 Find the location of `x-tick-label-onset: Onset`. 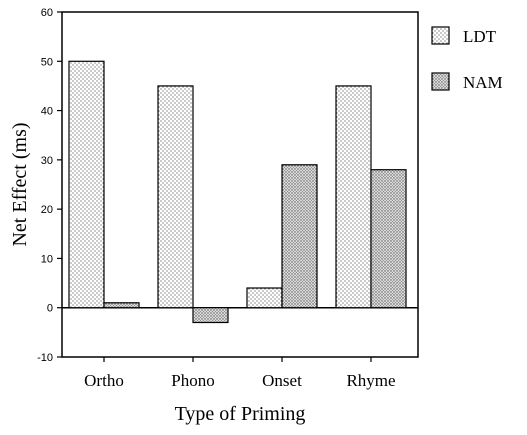

x-tick-label-onset: Onset is located at coordinates (282, 380).